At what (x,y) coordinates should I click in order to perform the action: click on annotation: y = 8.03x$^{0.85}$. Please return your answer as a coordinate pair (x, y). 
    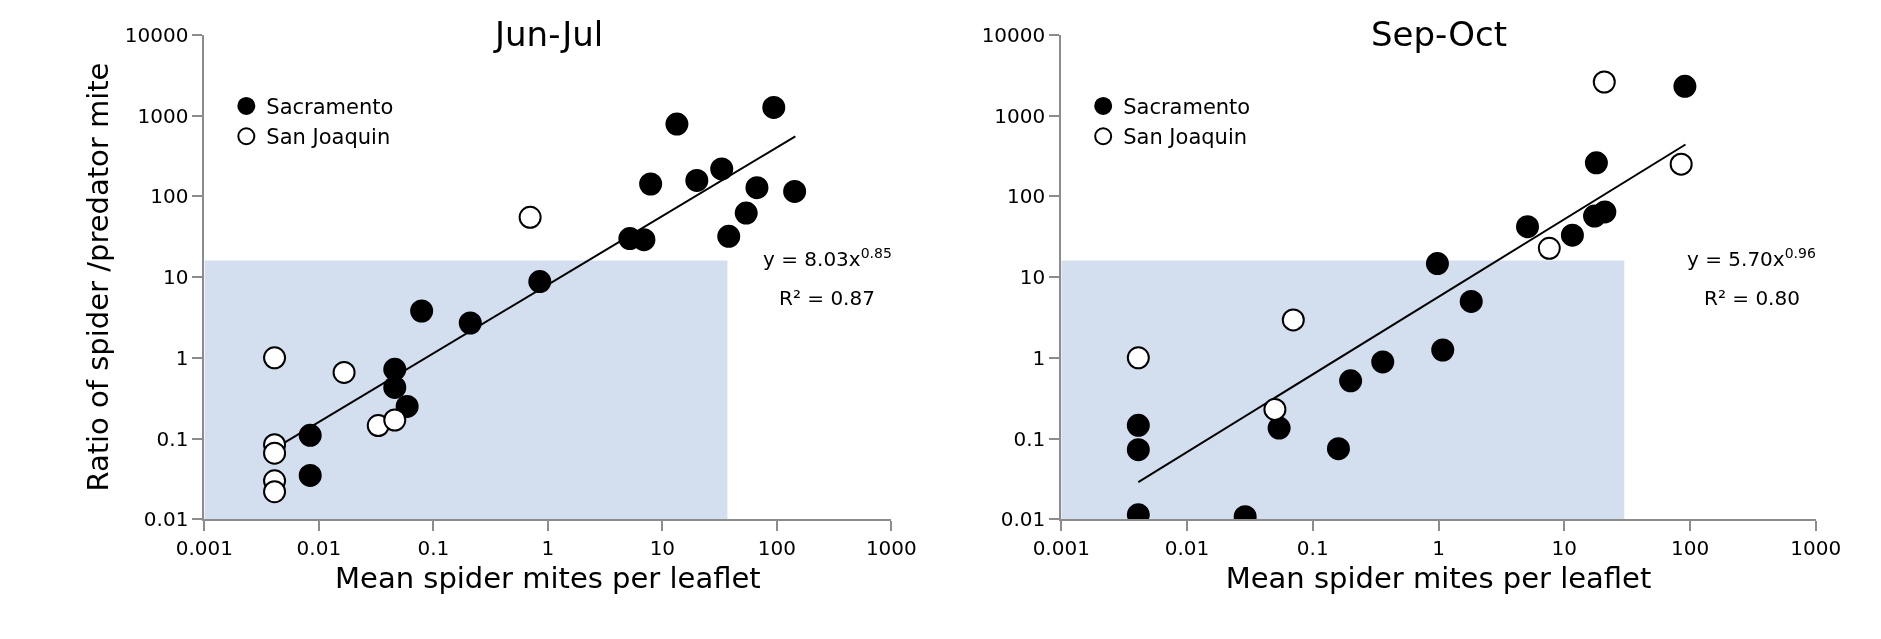
    Looking at the image, I should click on (827, 258).